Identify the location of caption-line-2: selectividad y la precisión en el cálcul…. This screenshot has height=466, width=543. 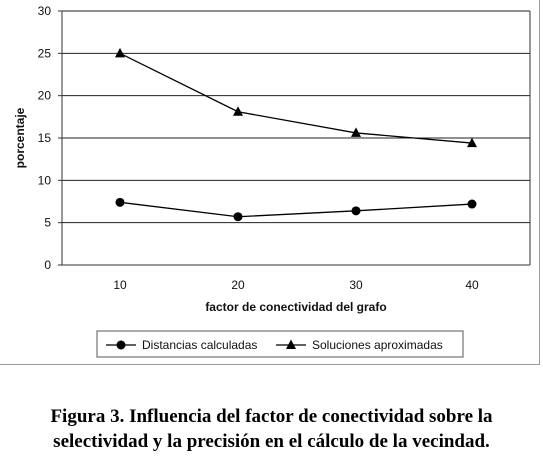
(271, 441).